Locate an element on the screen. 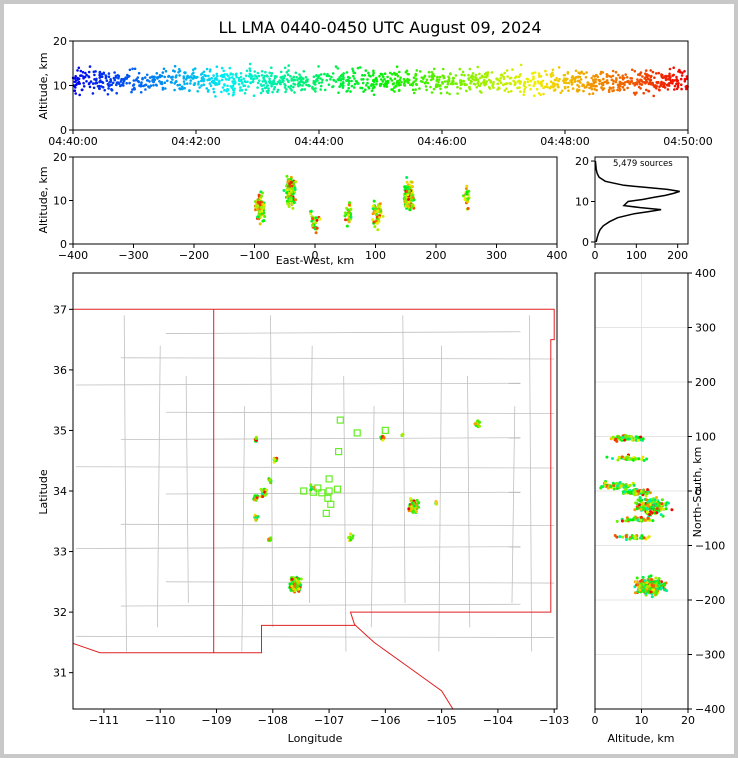  plan-view-ylabel: Latitude is located at coordinates (43, 492).